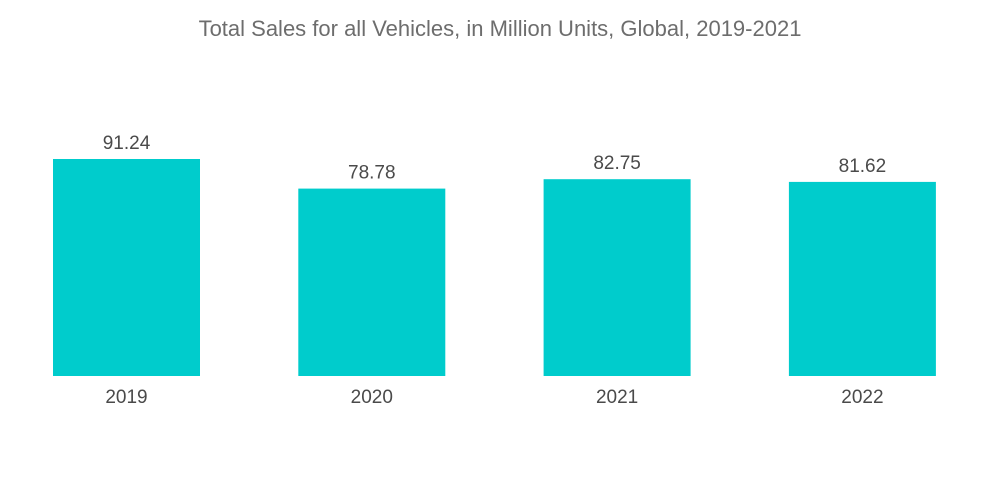 Image resolution: width=1000 pixels, height=504 pixels. I want to click on data-label-2021: 82.75, so click(617, 163).